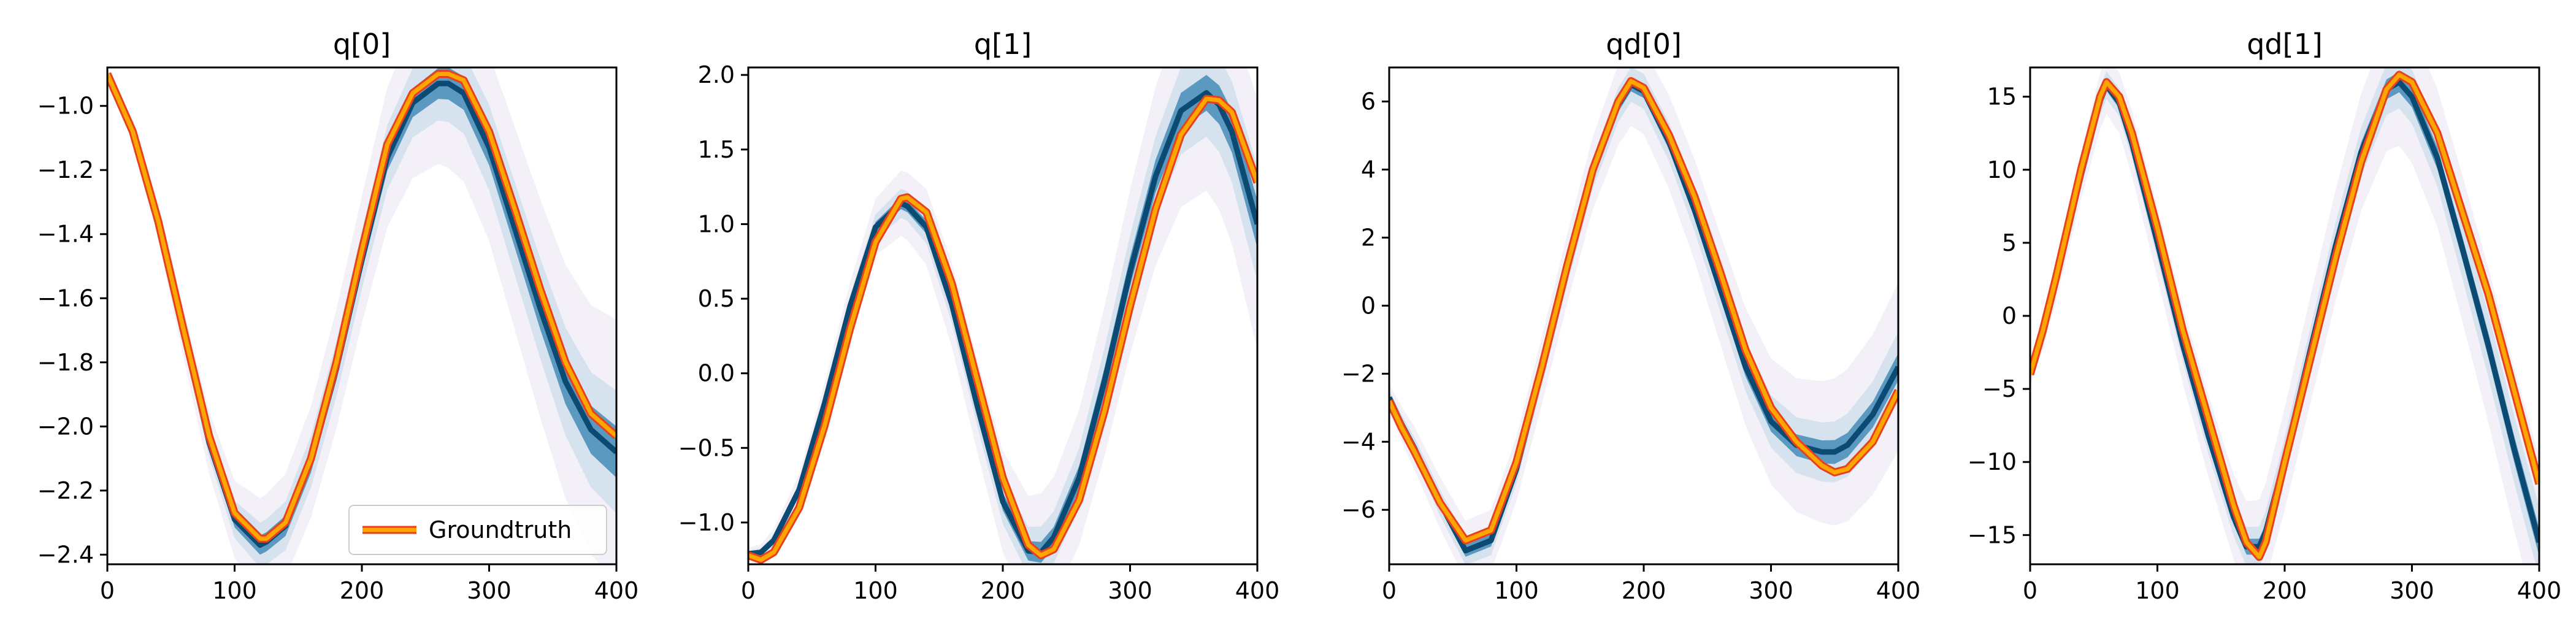  Describe the element at coordinates (2002, 96) in the screenshot. I see `y-tick-label: 15` at that location.